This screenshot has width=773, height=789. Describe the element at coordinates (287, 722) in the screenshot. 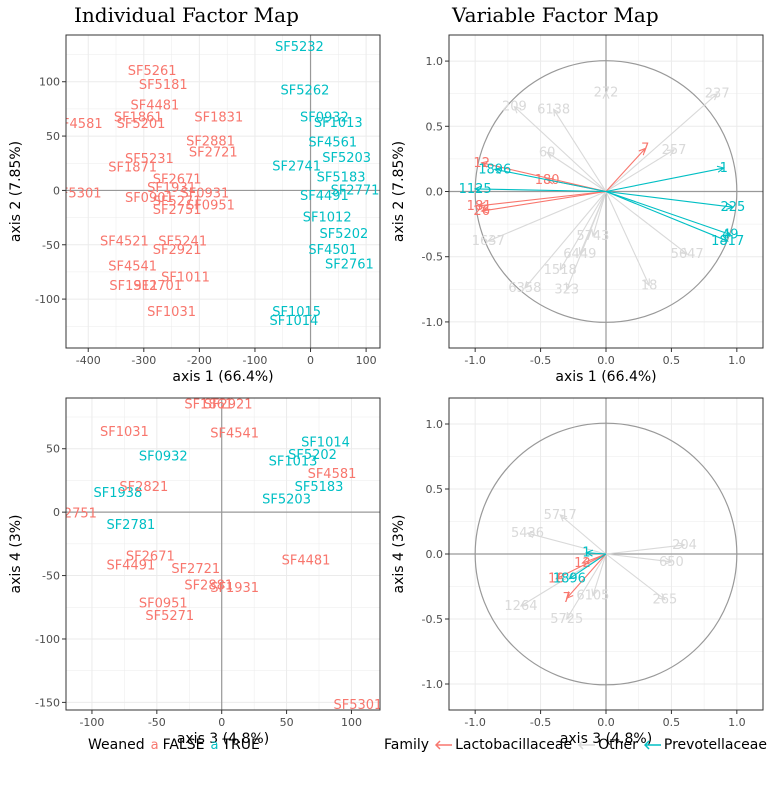

I see `x-tick-label: 50` at that location.